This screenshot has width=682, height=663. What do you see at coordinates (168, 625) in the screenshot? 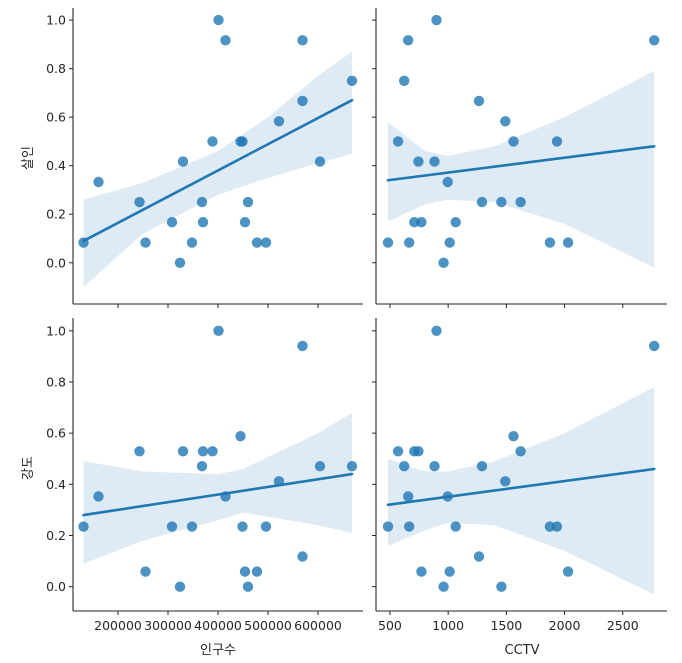
I see `x-tick-label: 300000` at bounding box center [168, 625].